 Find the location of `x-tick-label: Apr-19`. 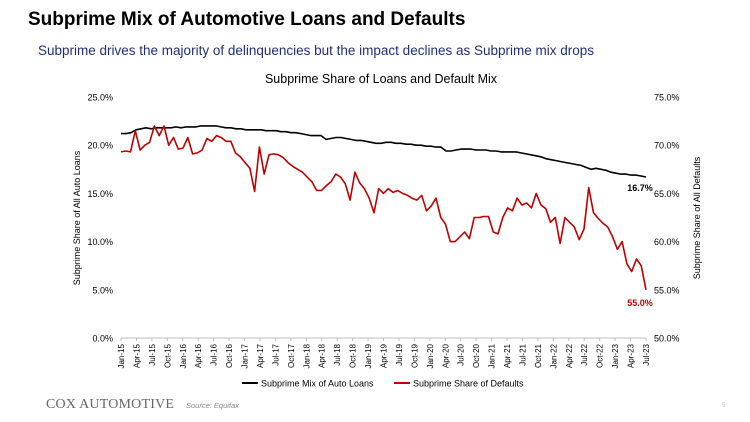

x-tick-label: Apr-19 is located at coordinates (384, 355).